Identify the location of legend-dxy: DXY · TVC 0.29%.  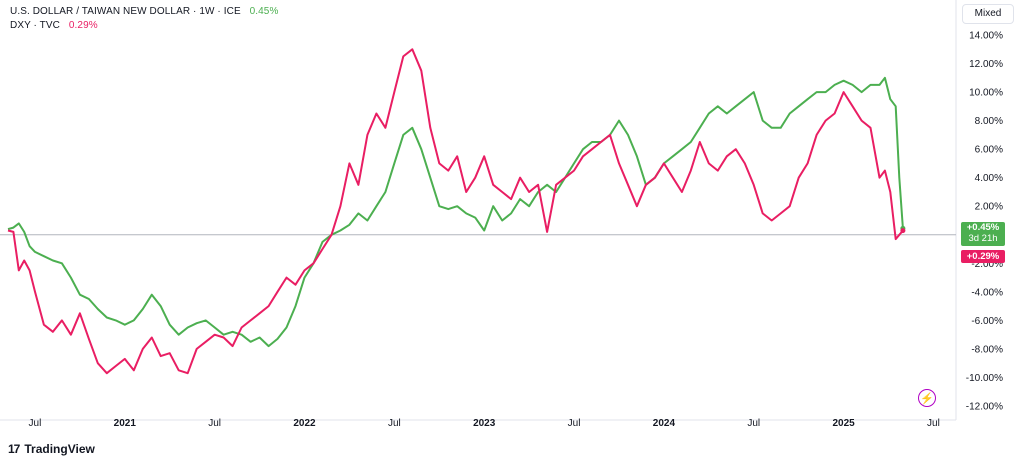
(54, 25).